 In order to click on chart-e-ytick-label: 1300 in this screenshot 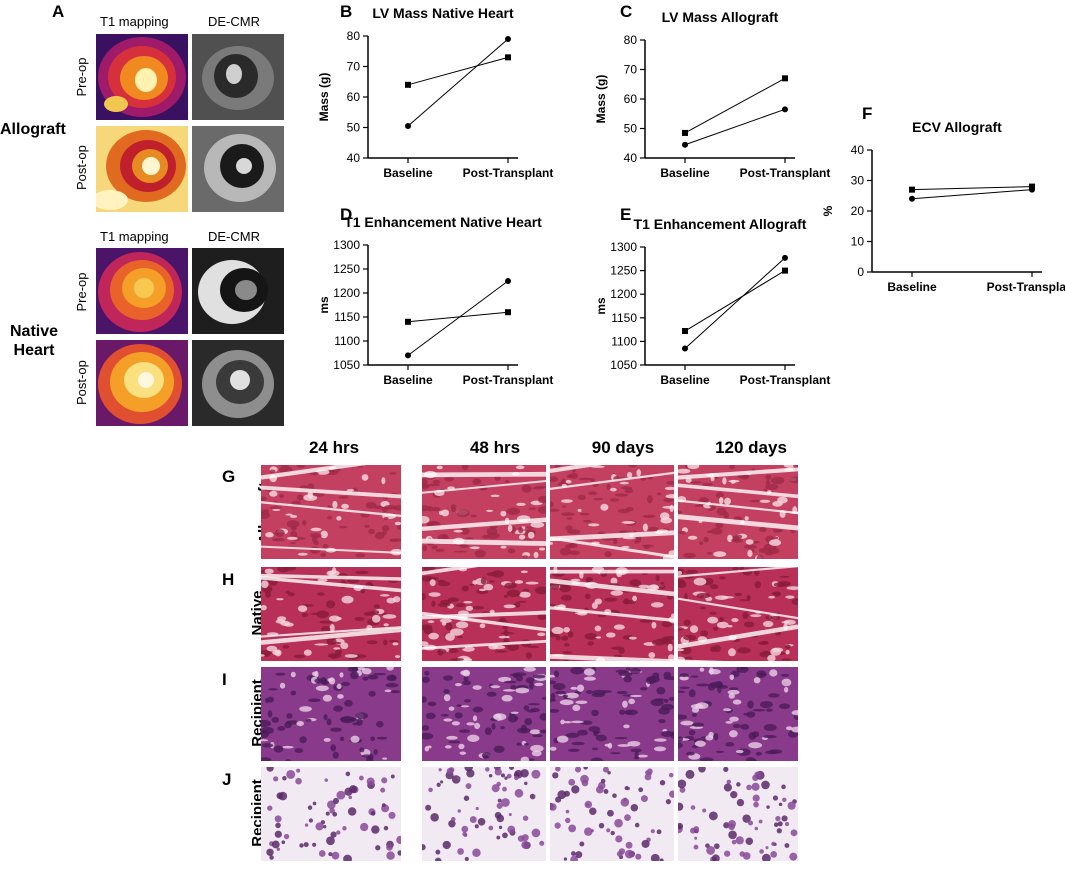, I will do `click(623, 247)`.